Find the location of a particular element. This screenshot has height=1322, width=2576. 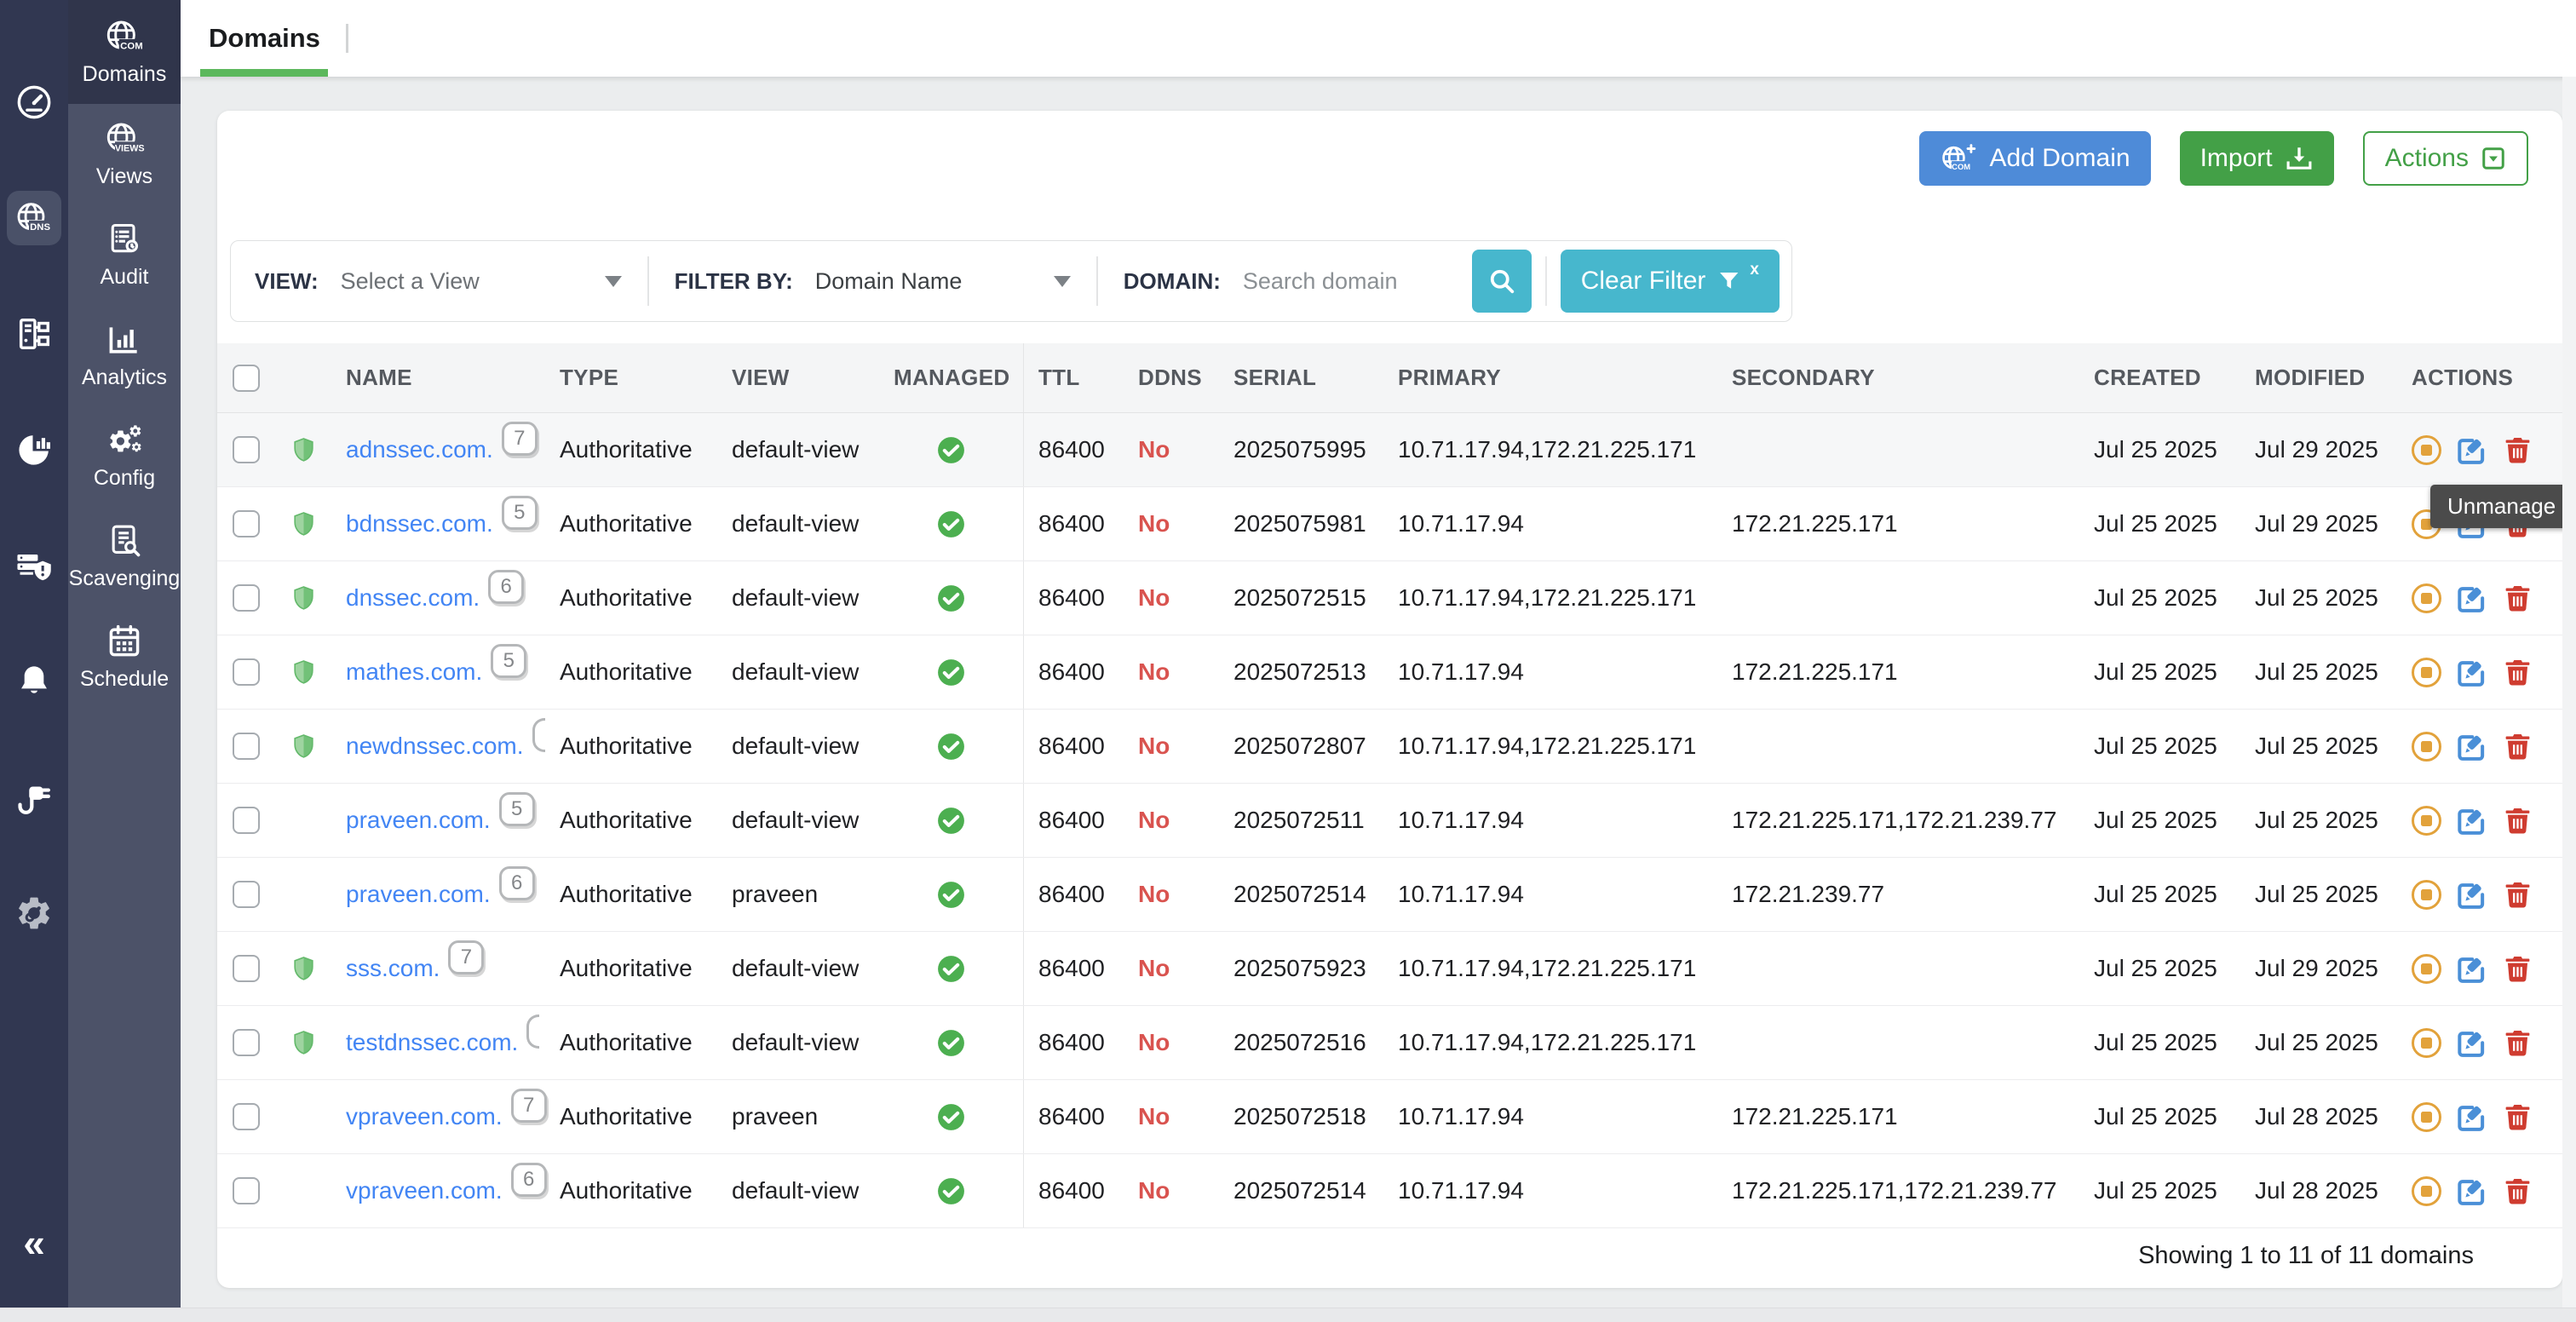

sidebar-item-reports is located at coordinates (34, 449).